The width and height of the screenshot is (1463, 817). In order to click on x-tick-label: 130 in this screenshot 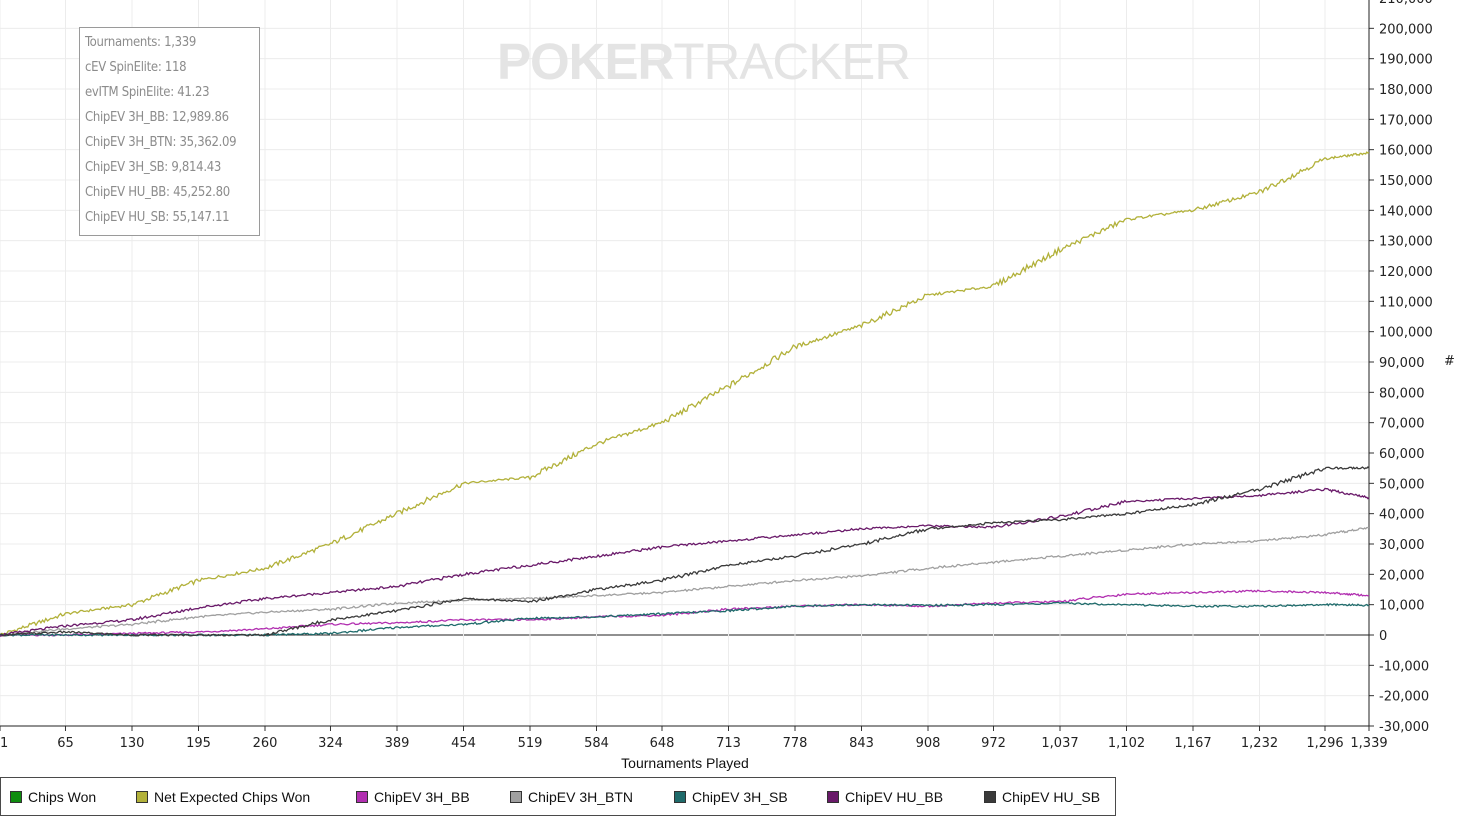, I will do `click(132, 743)`.